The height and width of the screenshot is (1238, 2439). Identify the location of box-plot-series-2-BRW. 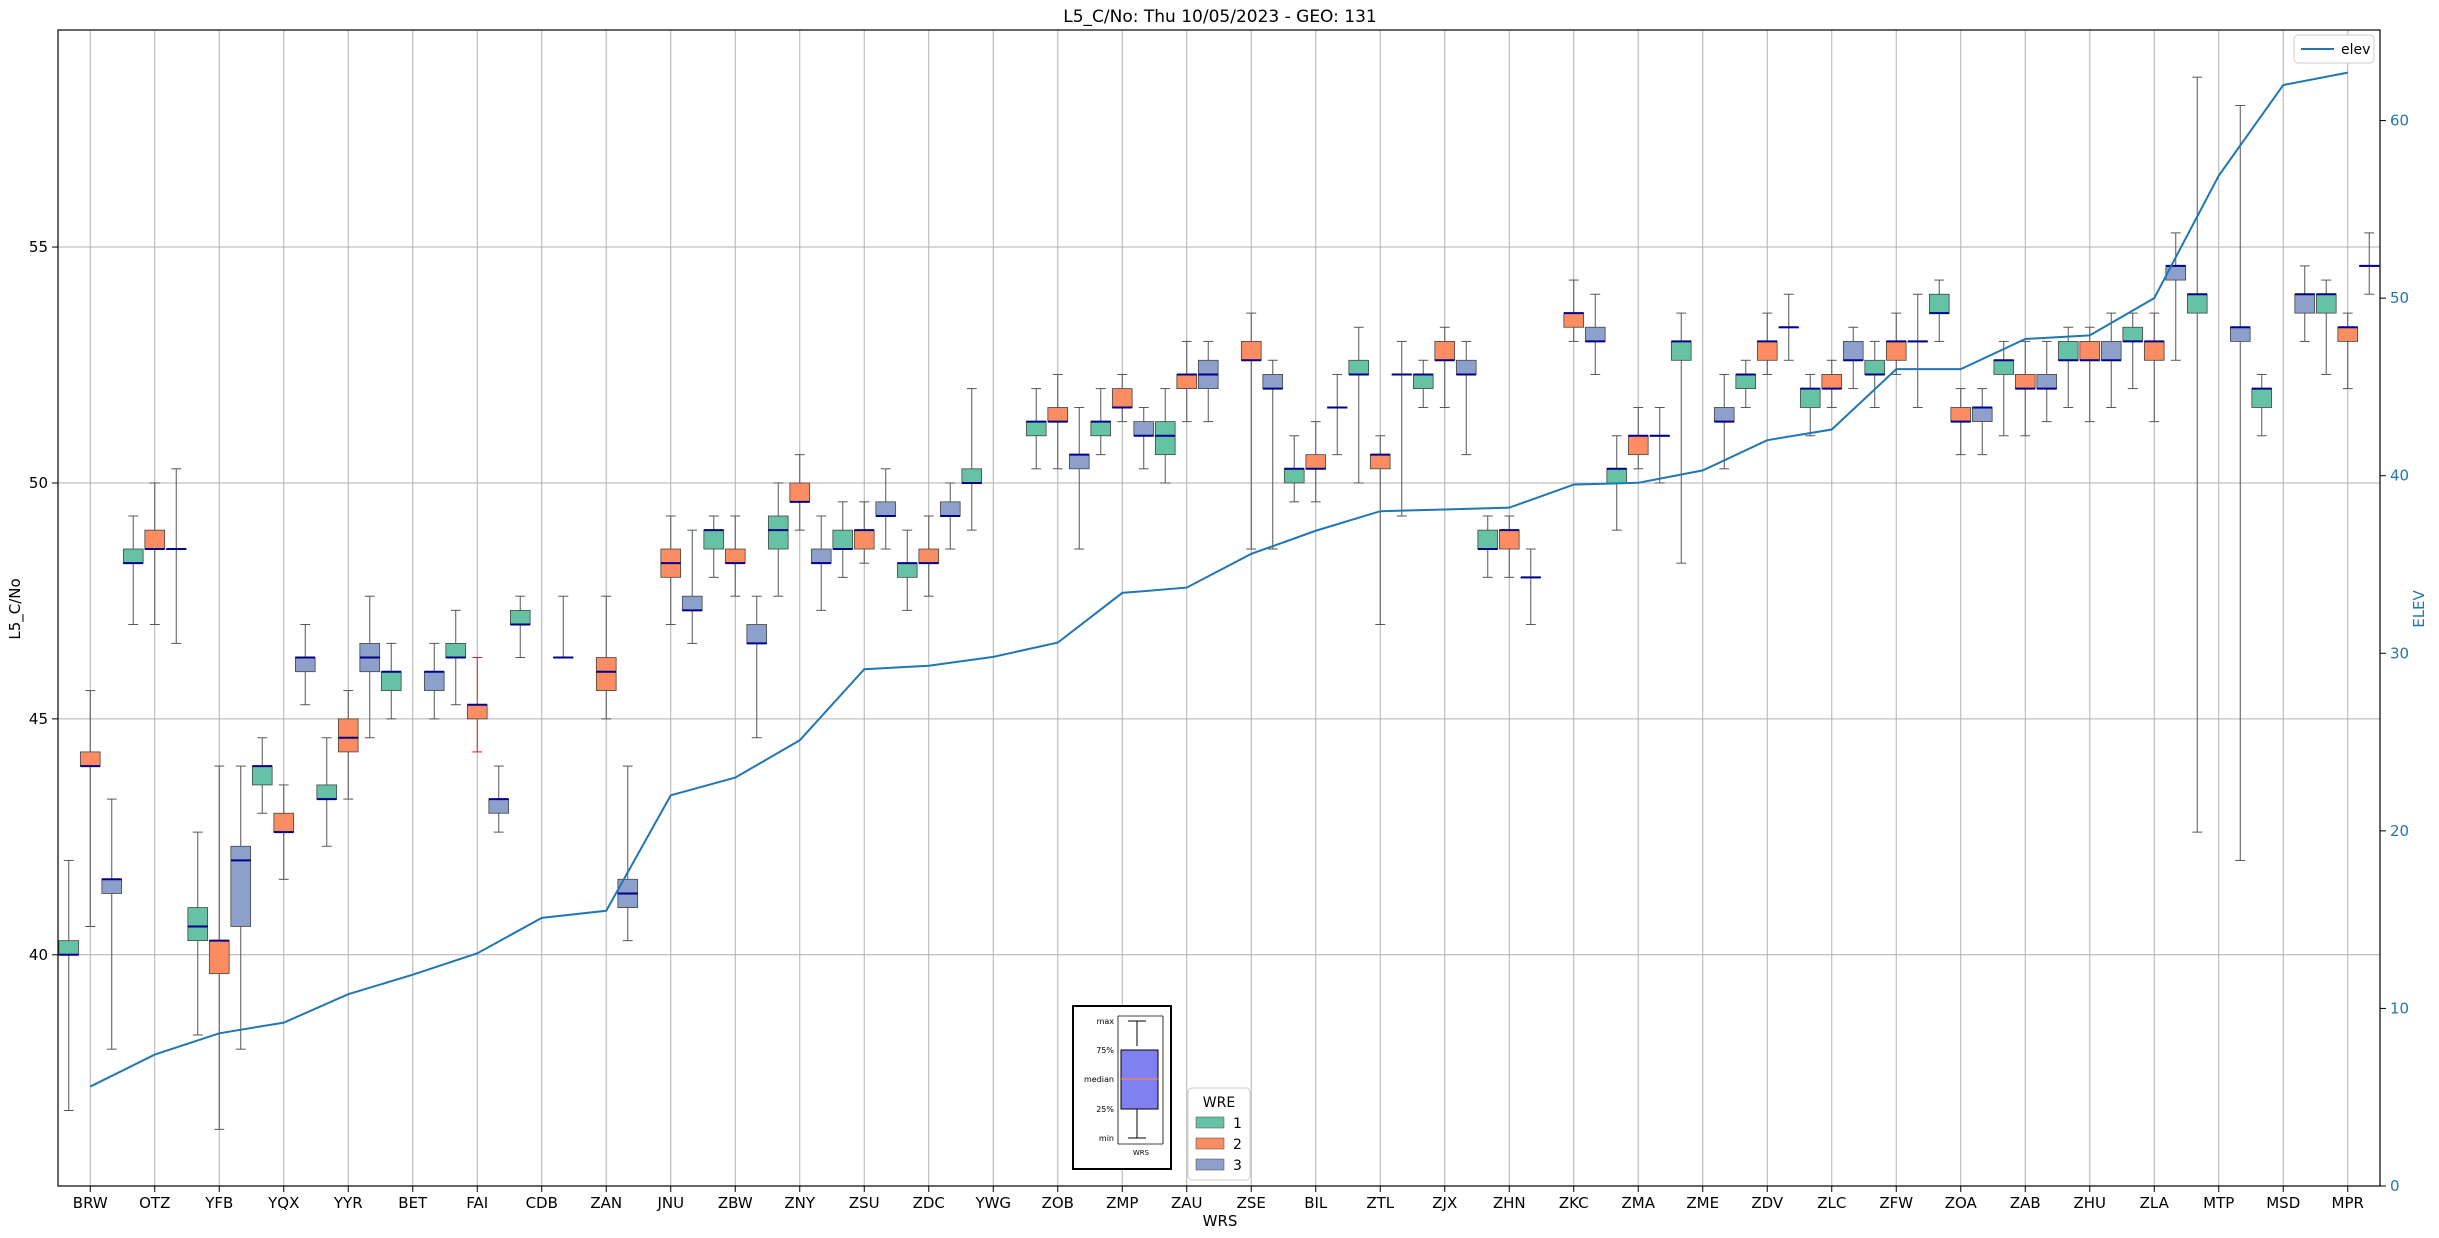
(90, 808).